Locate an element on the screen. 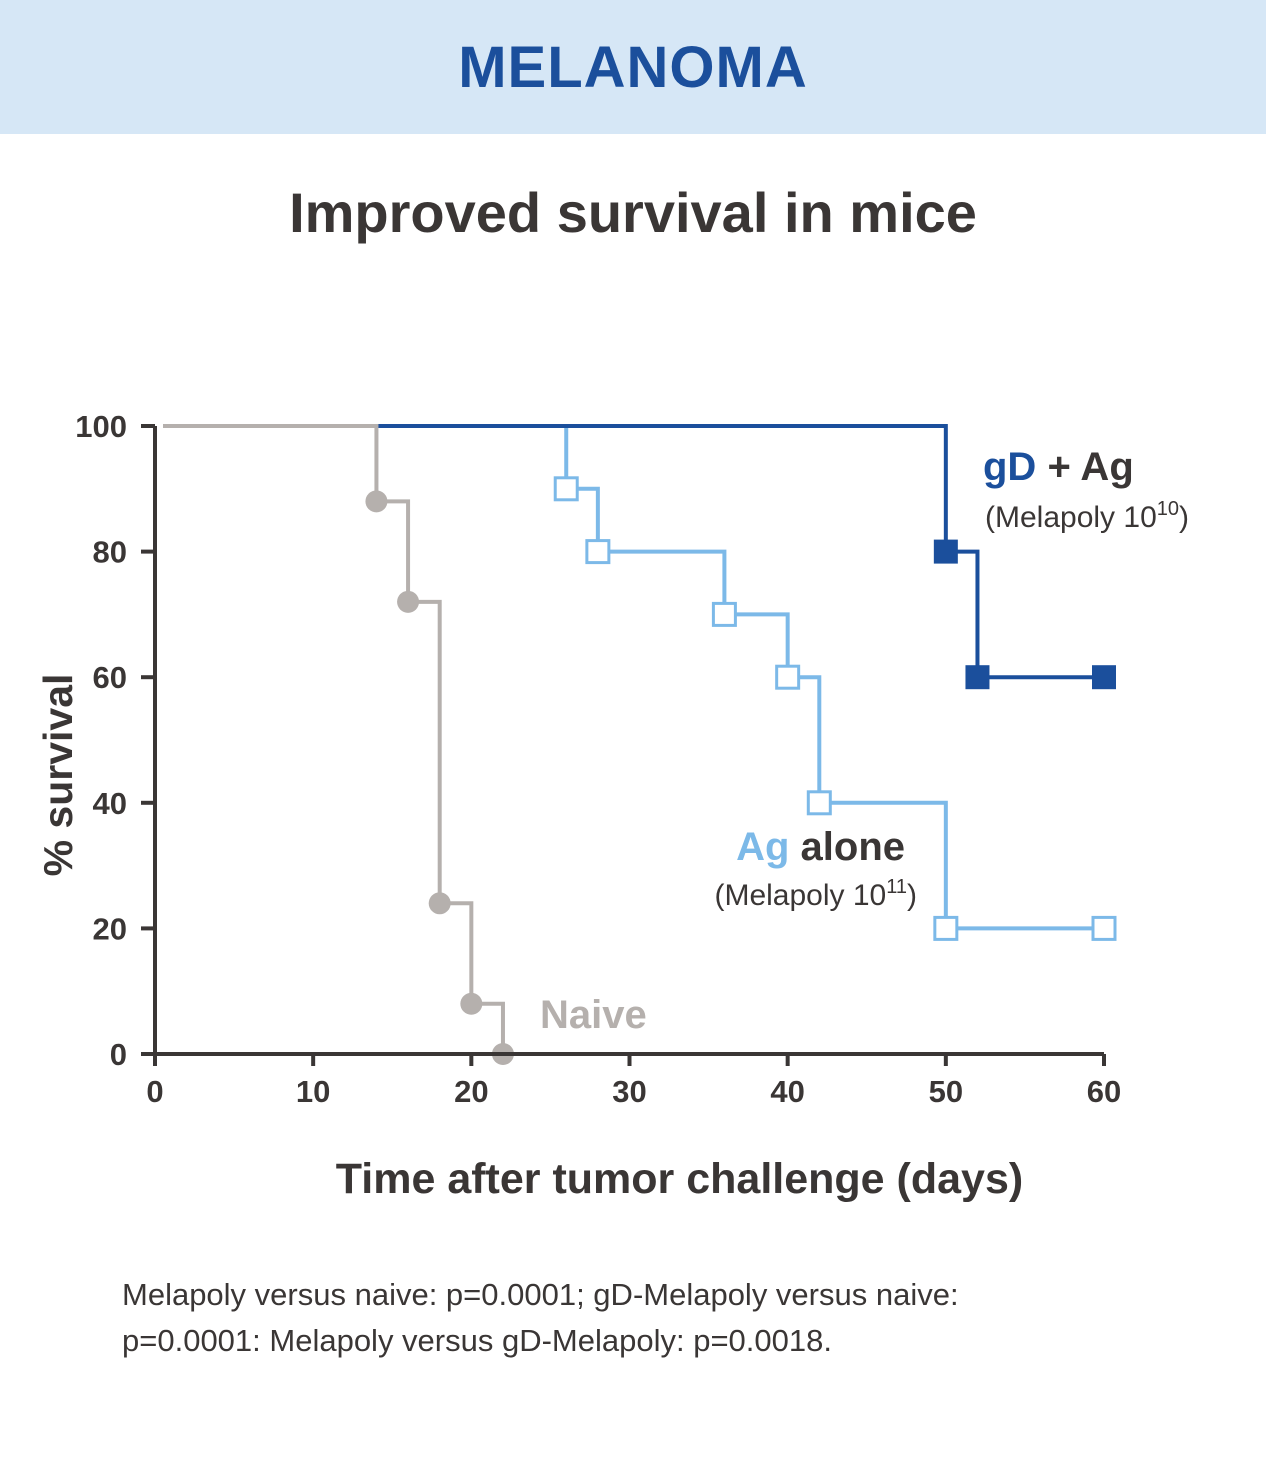  series-line-naive is located at coordinates (334, 739).